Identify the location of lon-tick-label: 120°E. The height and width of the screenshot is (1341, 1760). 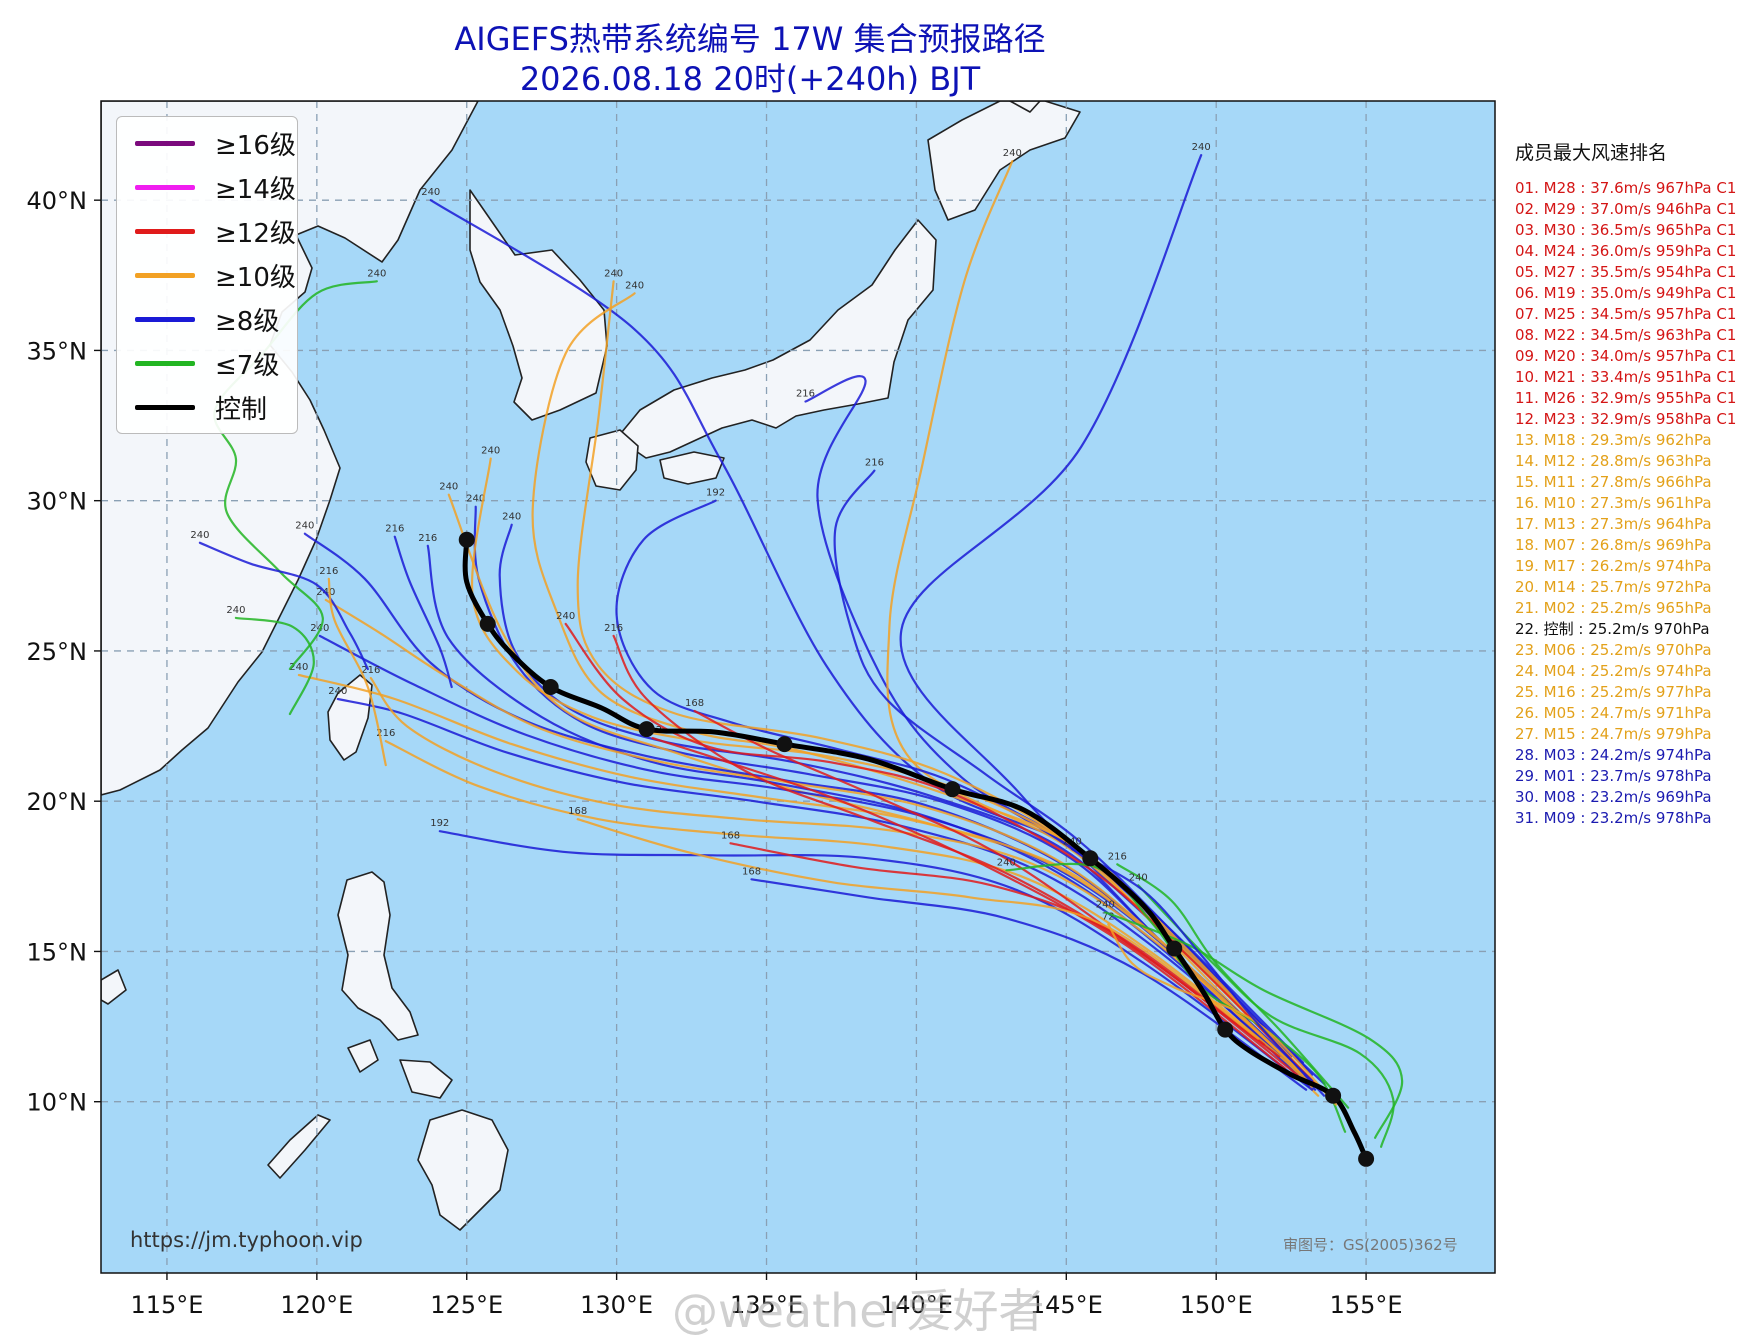
(316, 1305).